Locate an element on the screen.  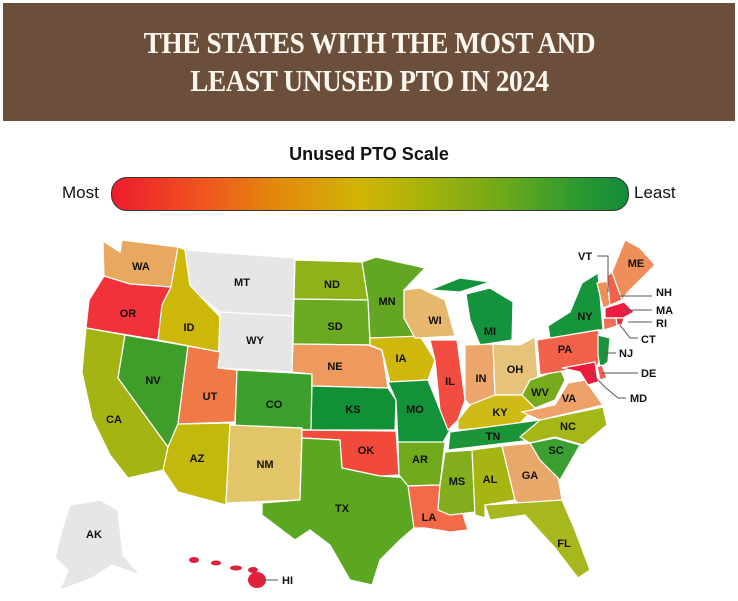
label-CA: CA is located at coordinates (114, 420).